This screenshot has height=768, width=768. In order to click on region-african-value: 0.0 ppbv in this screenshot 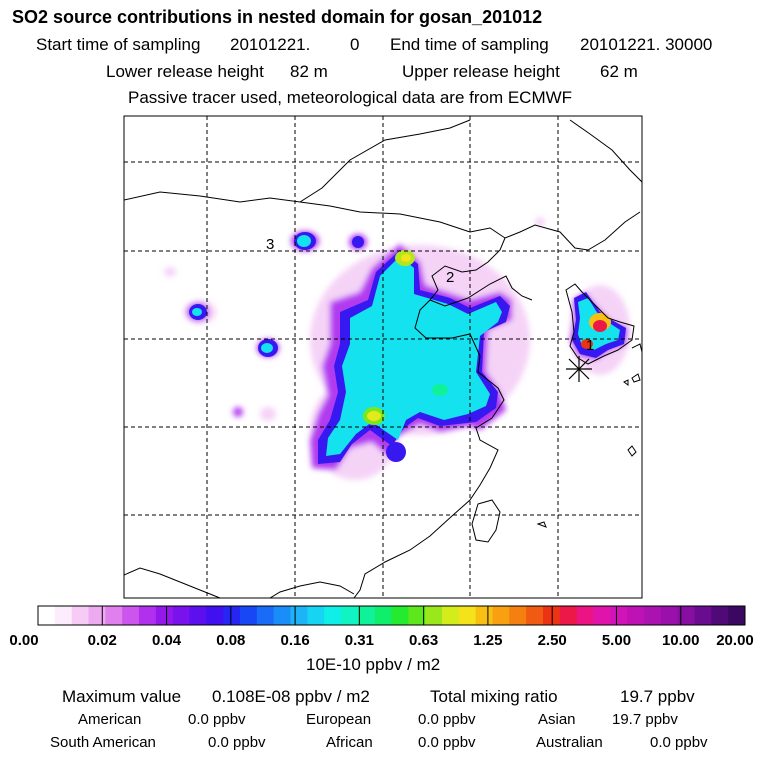, I will do `click(447, 742)`.